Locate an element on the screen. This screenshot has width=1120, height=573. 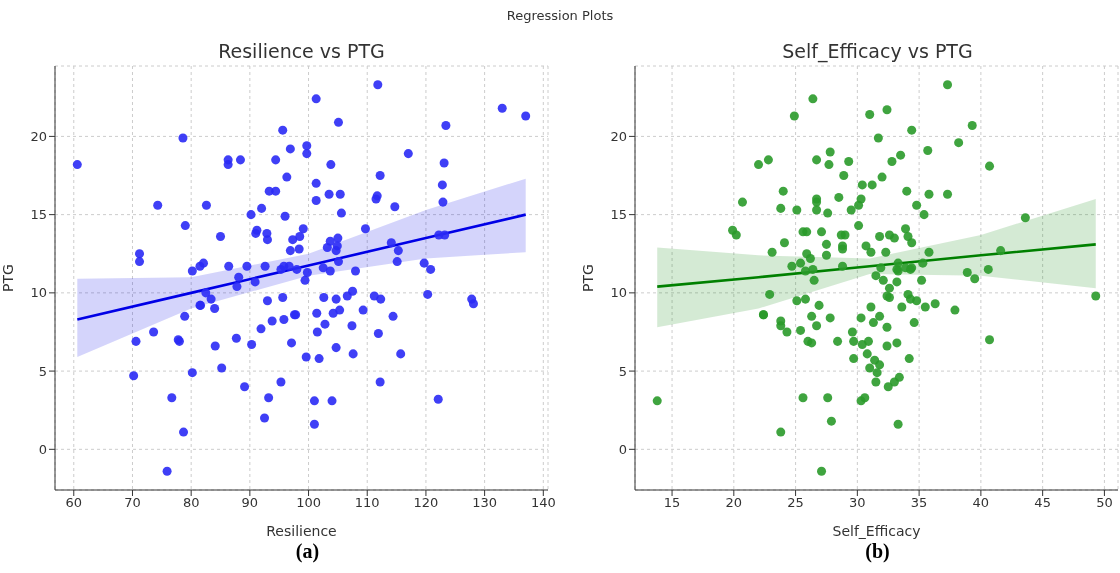
x-tick-label: 25 is located at coordinates (795, 503).